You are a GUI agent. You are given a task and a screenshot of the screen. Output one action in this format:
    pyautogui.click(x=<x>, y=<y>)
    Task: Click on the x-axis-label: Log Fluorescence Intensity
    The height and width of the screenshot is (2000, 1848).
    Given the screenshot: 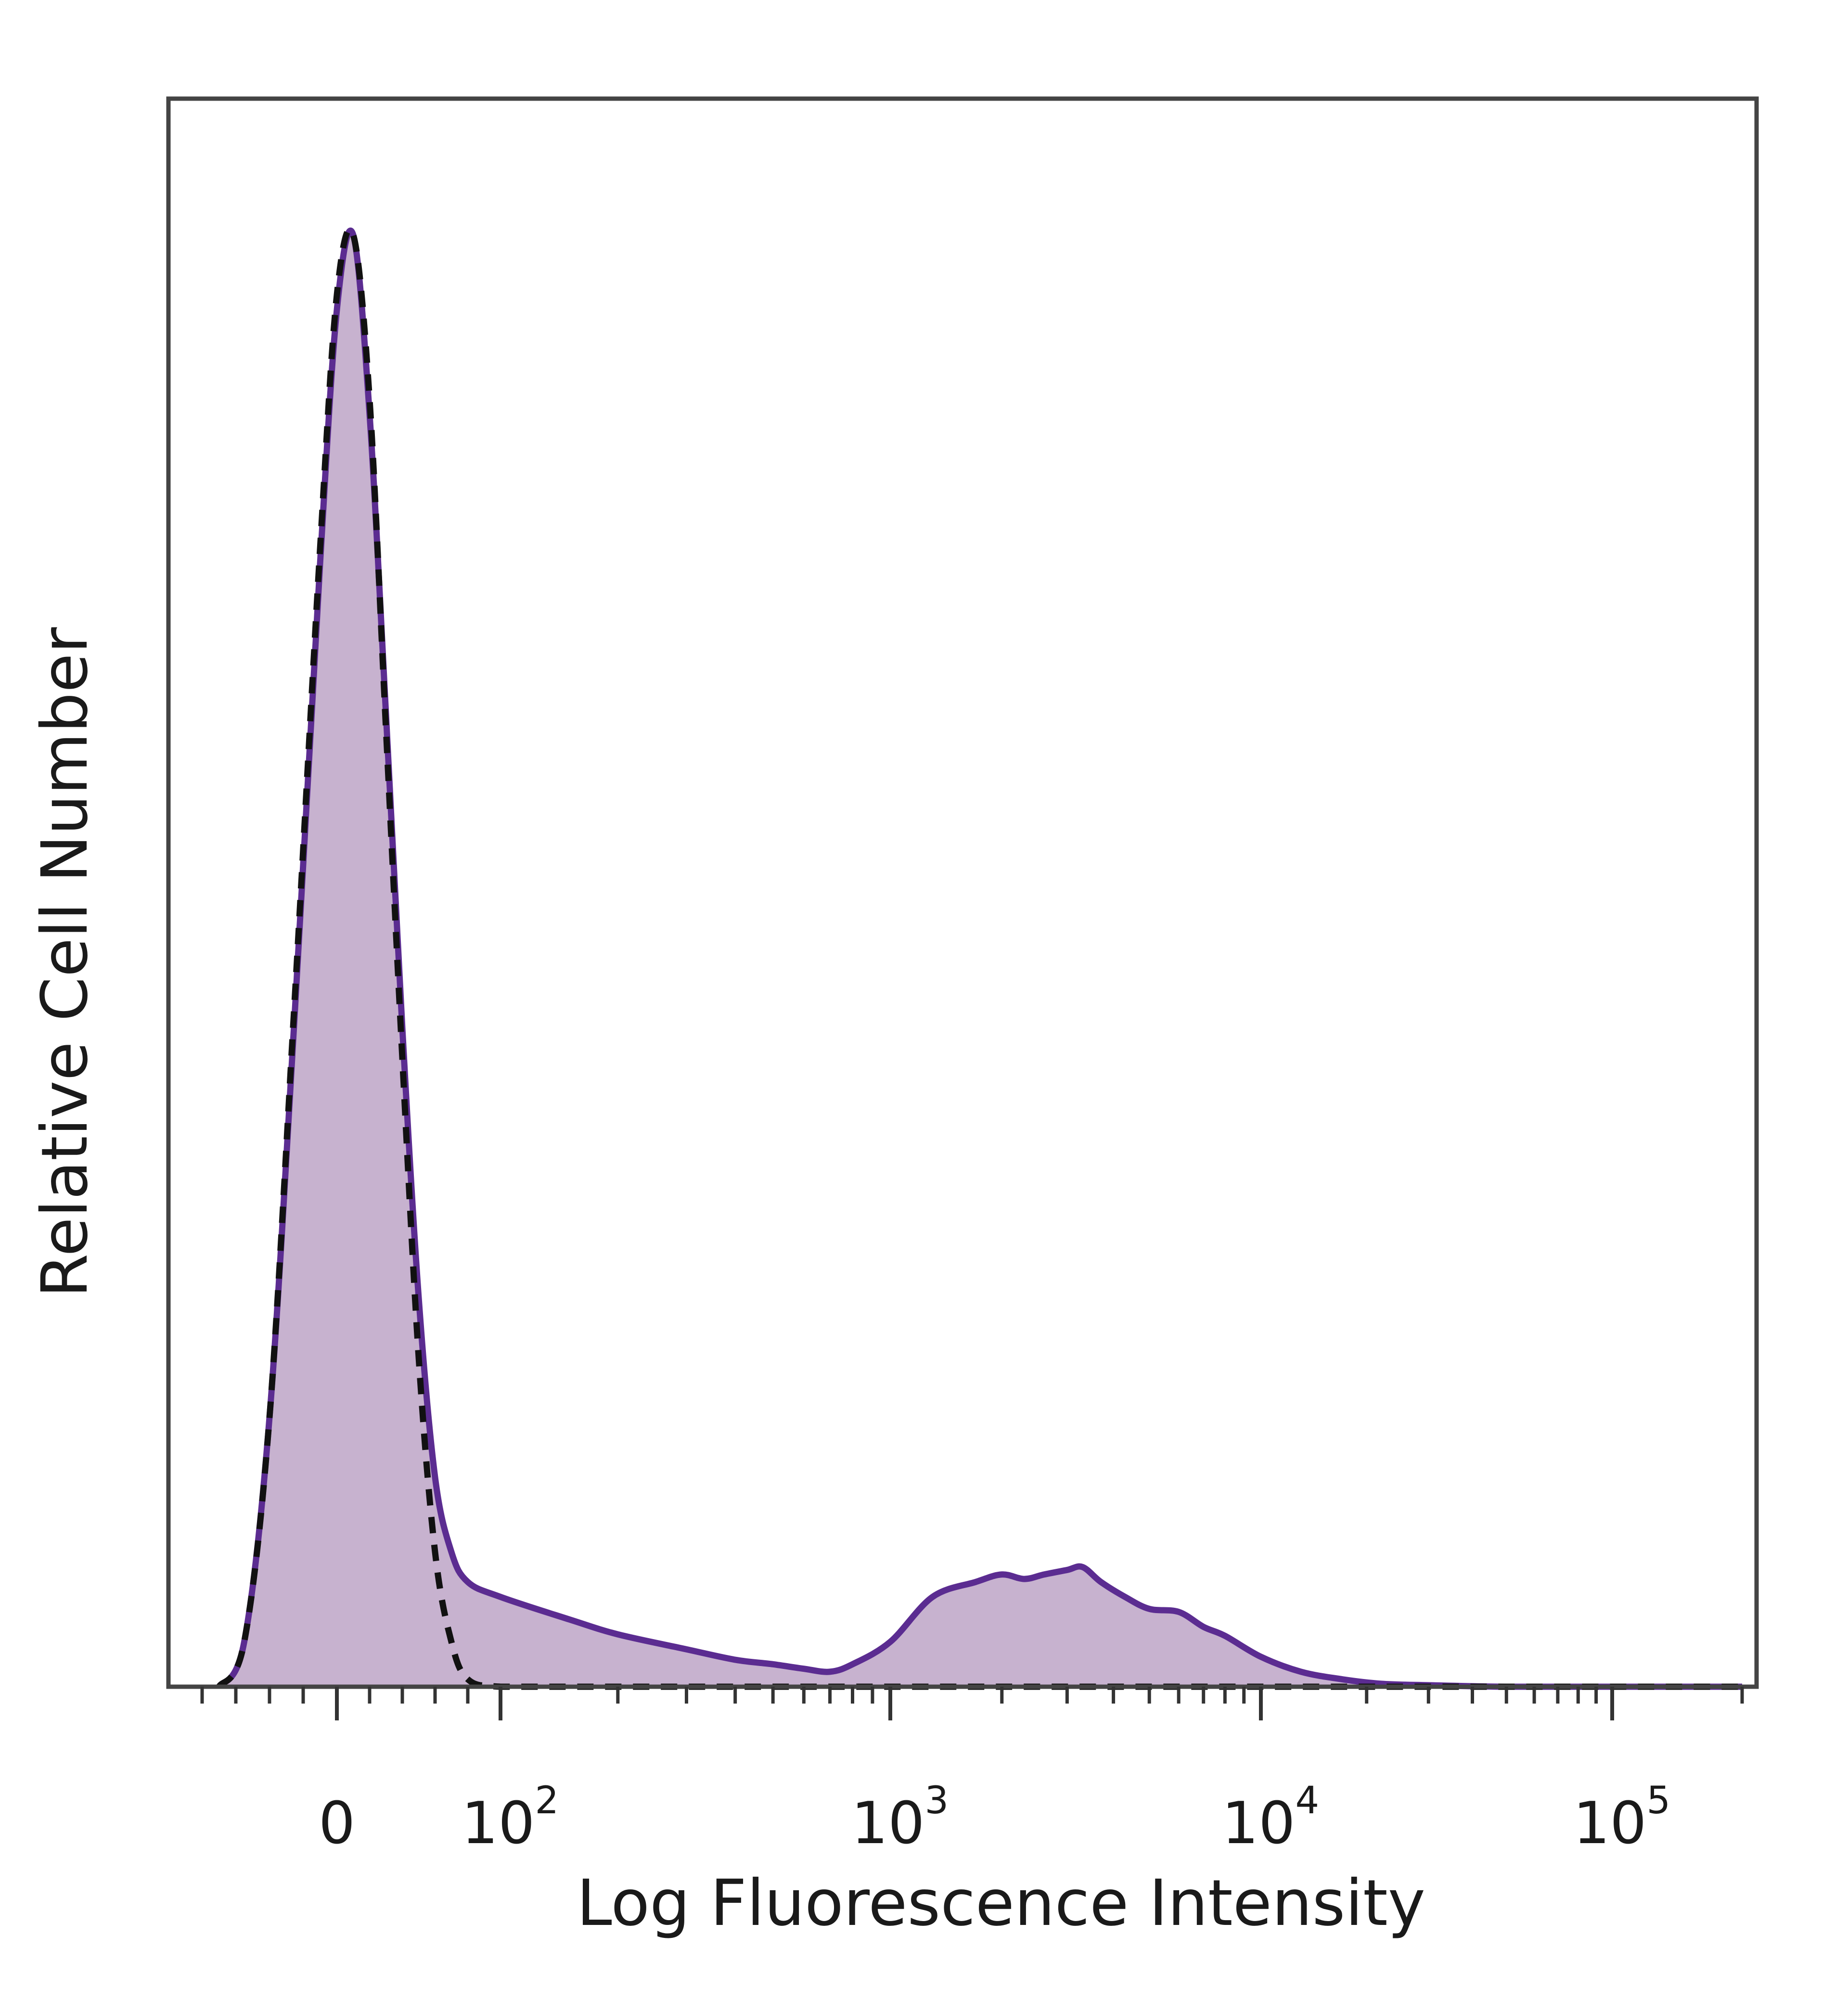 What is the action you would take?
    pyautogui.click(x=1001, y=1903)
    